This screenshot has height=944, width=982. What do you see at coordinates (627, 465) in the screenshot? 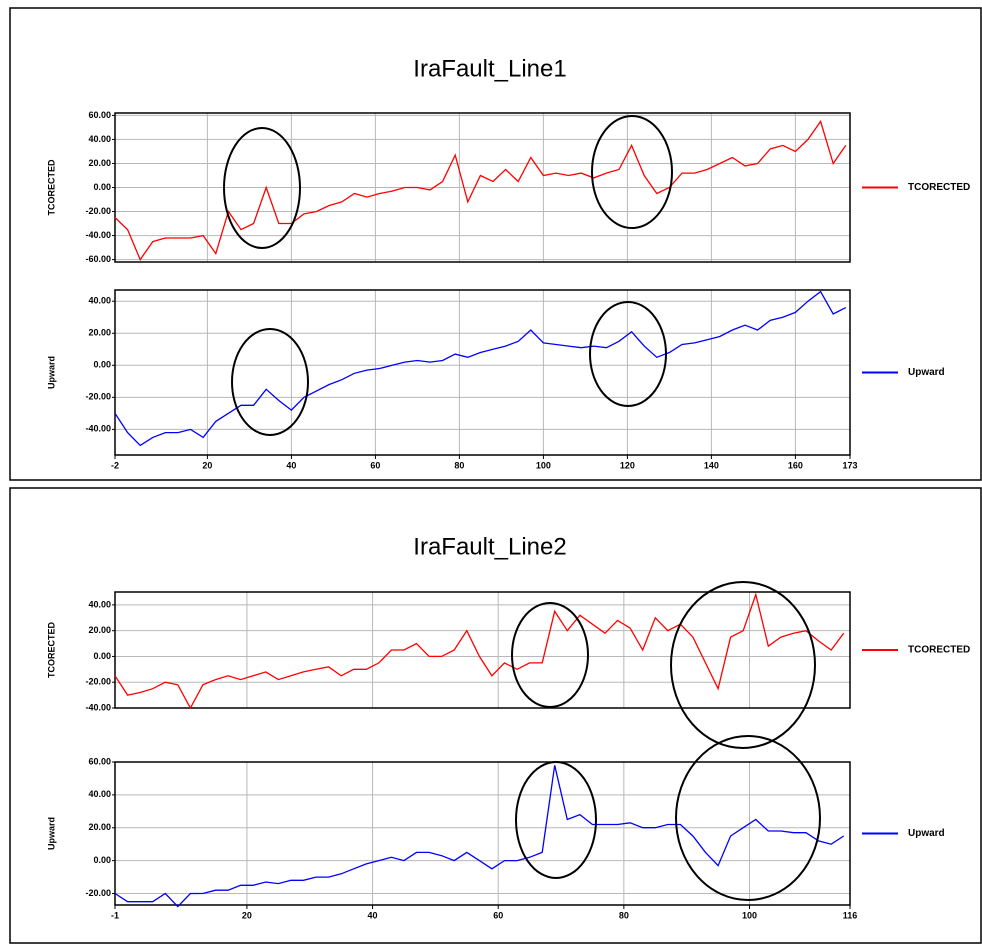
I see `x-tick-label: 120` at bounding box center [627, 465].